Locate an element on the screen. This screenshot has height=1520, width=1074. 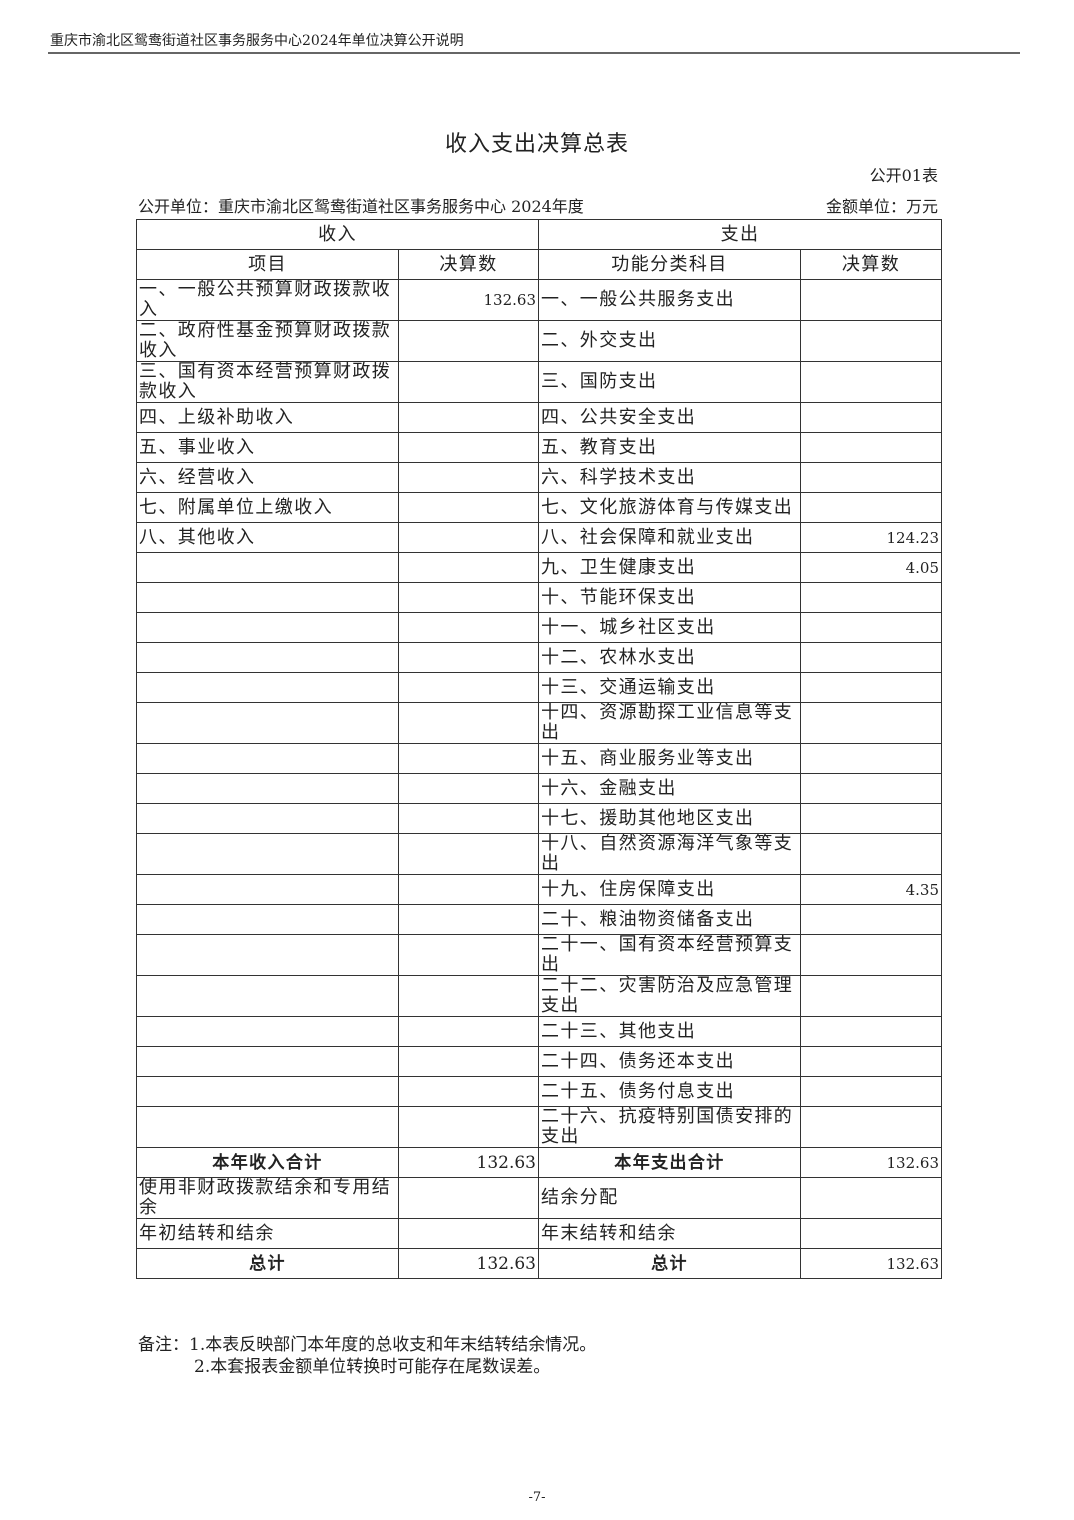
total-row-income-amount: 132.63 is located at coordinates (468, 1263).